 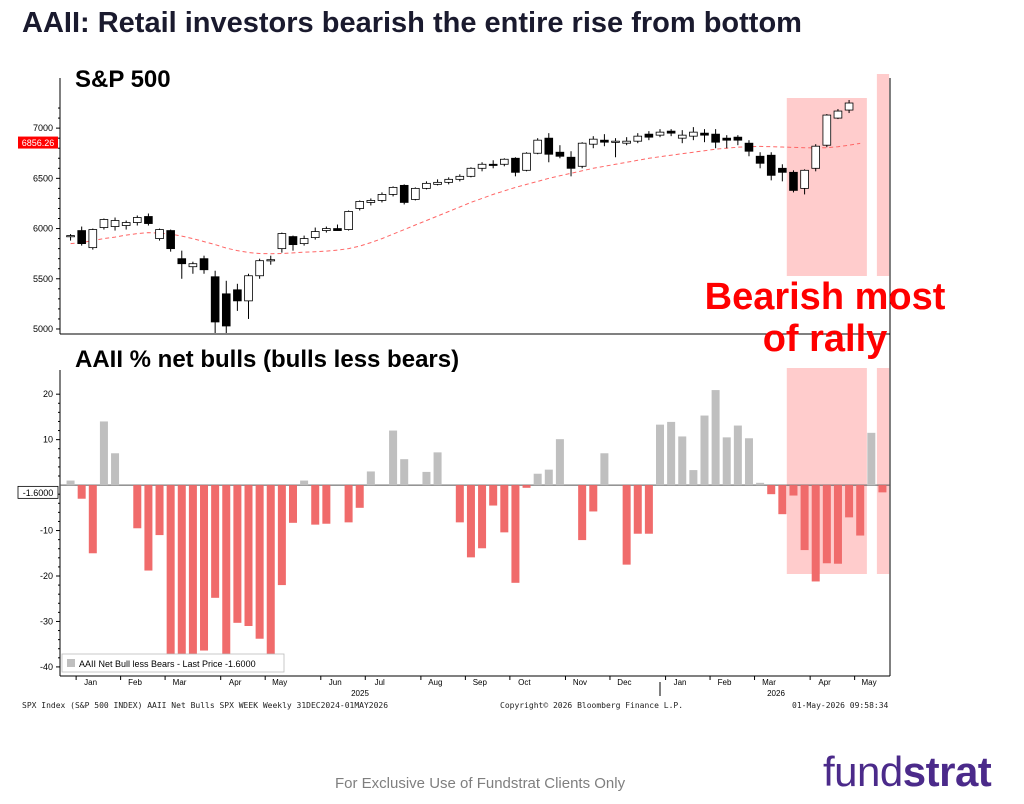 I want to click on annotation-line2: of rally, so click(x=825, y=339).